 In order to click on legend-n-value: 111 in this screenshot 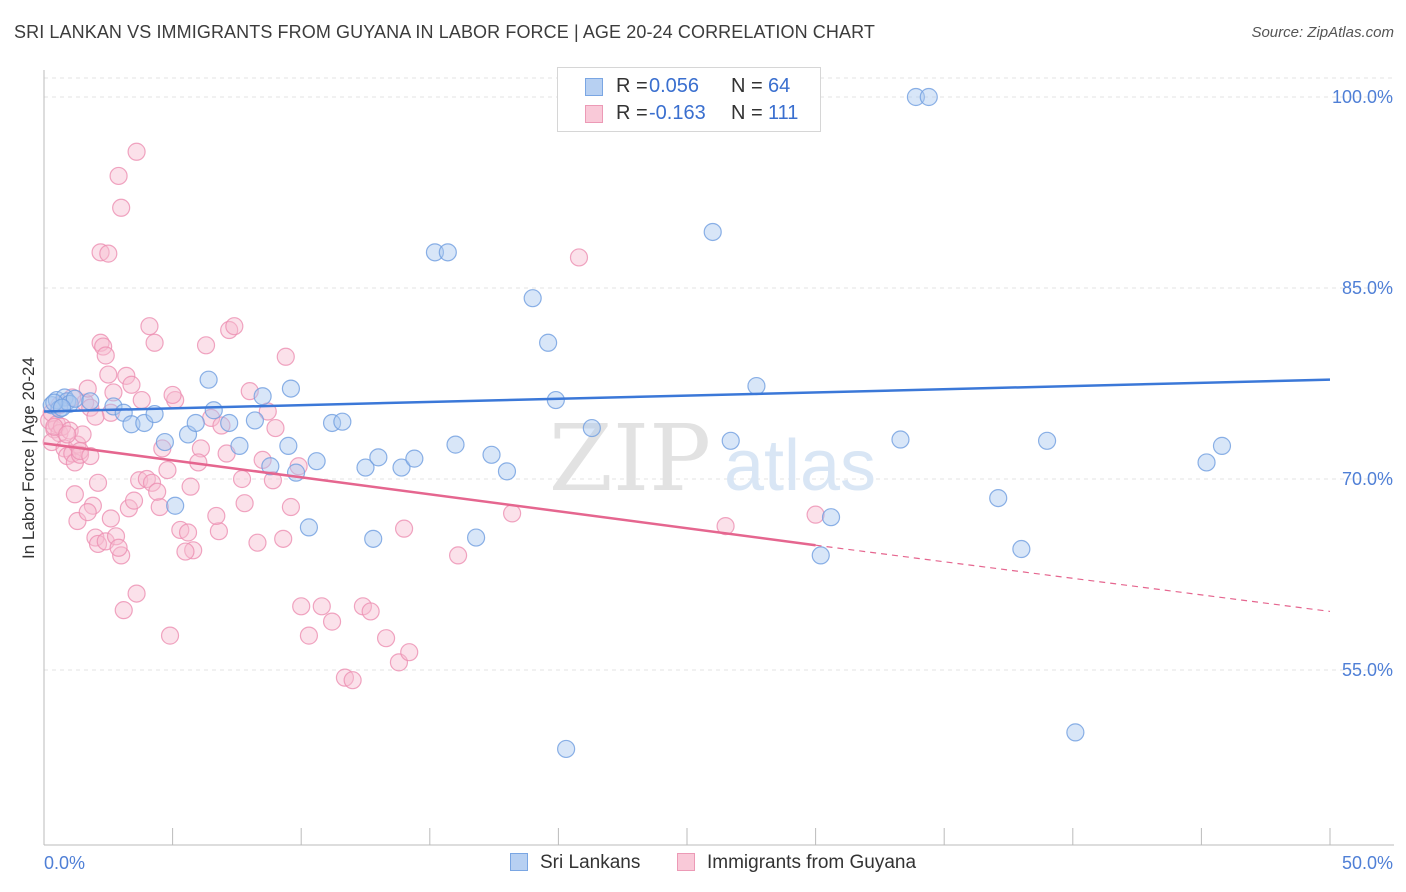, I will do `click(783, 113)`.